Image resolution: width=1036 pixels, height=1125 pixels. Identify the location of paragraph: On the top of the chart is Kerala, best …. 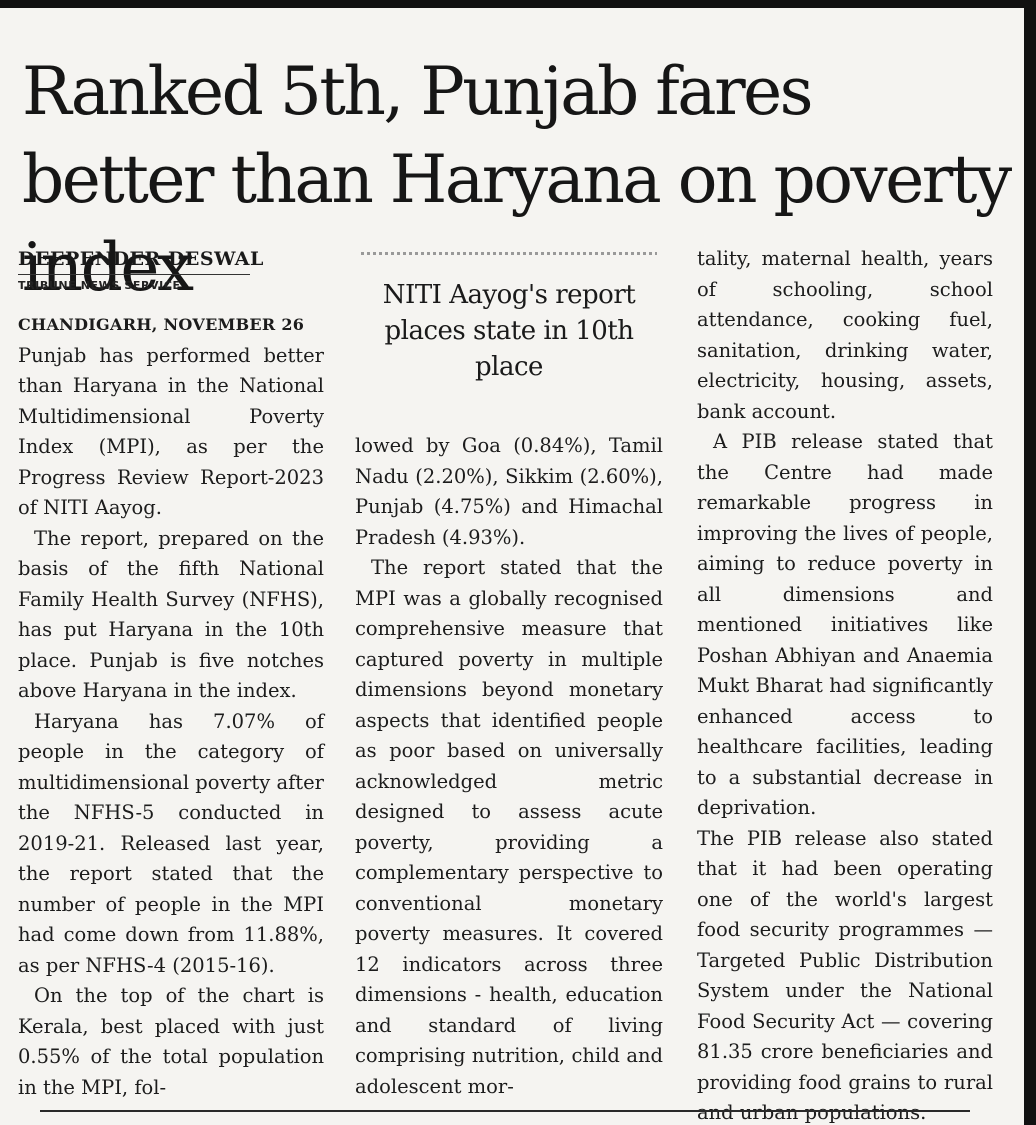
(171, 1041).